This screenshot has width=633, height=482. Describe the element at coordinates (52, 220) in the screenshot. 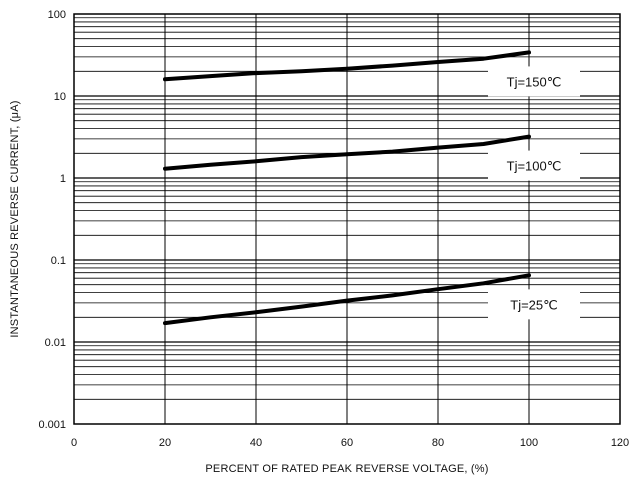

I see `y-tick-labels: 0.001 0.01 0.1 1 10 100` at that location.